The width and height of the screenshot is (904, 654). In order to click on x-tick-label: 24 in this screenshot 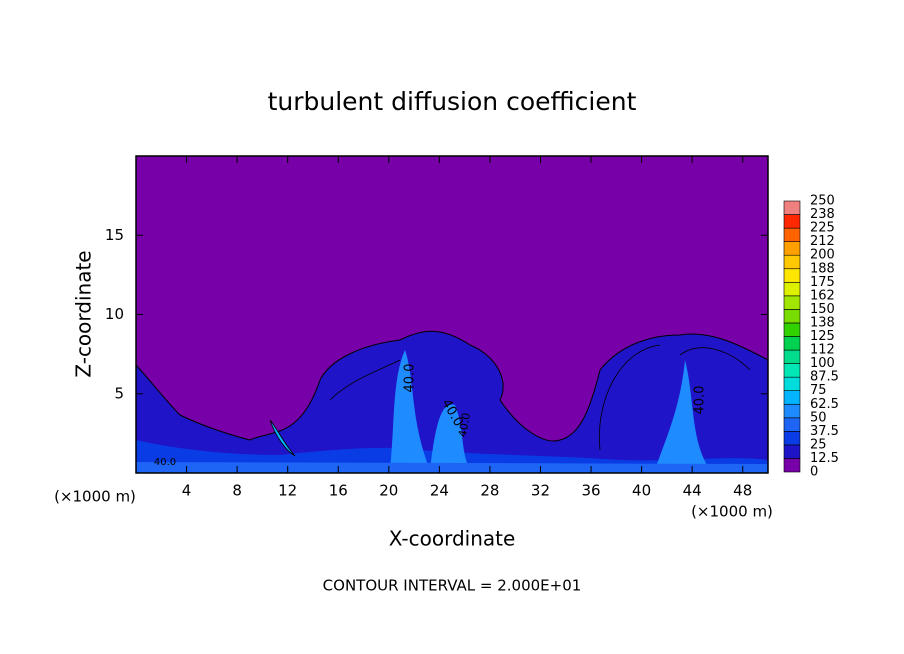, I will do `click(439, 491)`.